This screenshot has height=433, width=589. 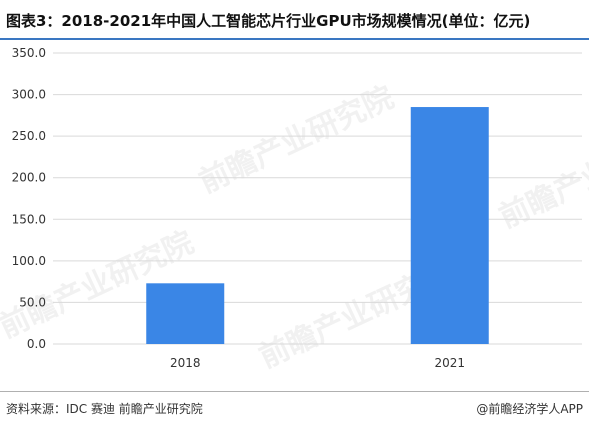 What do you see at coordinates (185, 313) in the screenshot?
I see `bar-2018` at bounding box center [185, 313].